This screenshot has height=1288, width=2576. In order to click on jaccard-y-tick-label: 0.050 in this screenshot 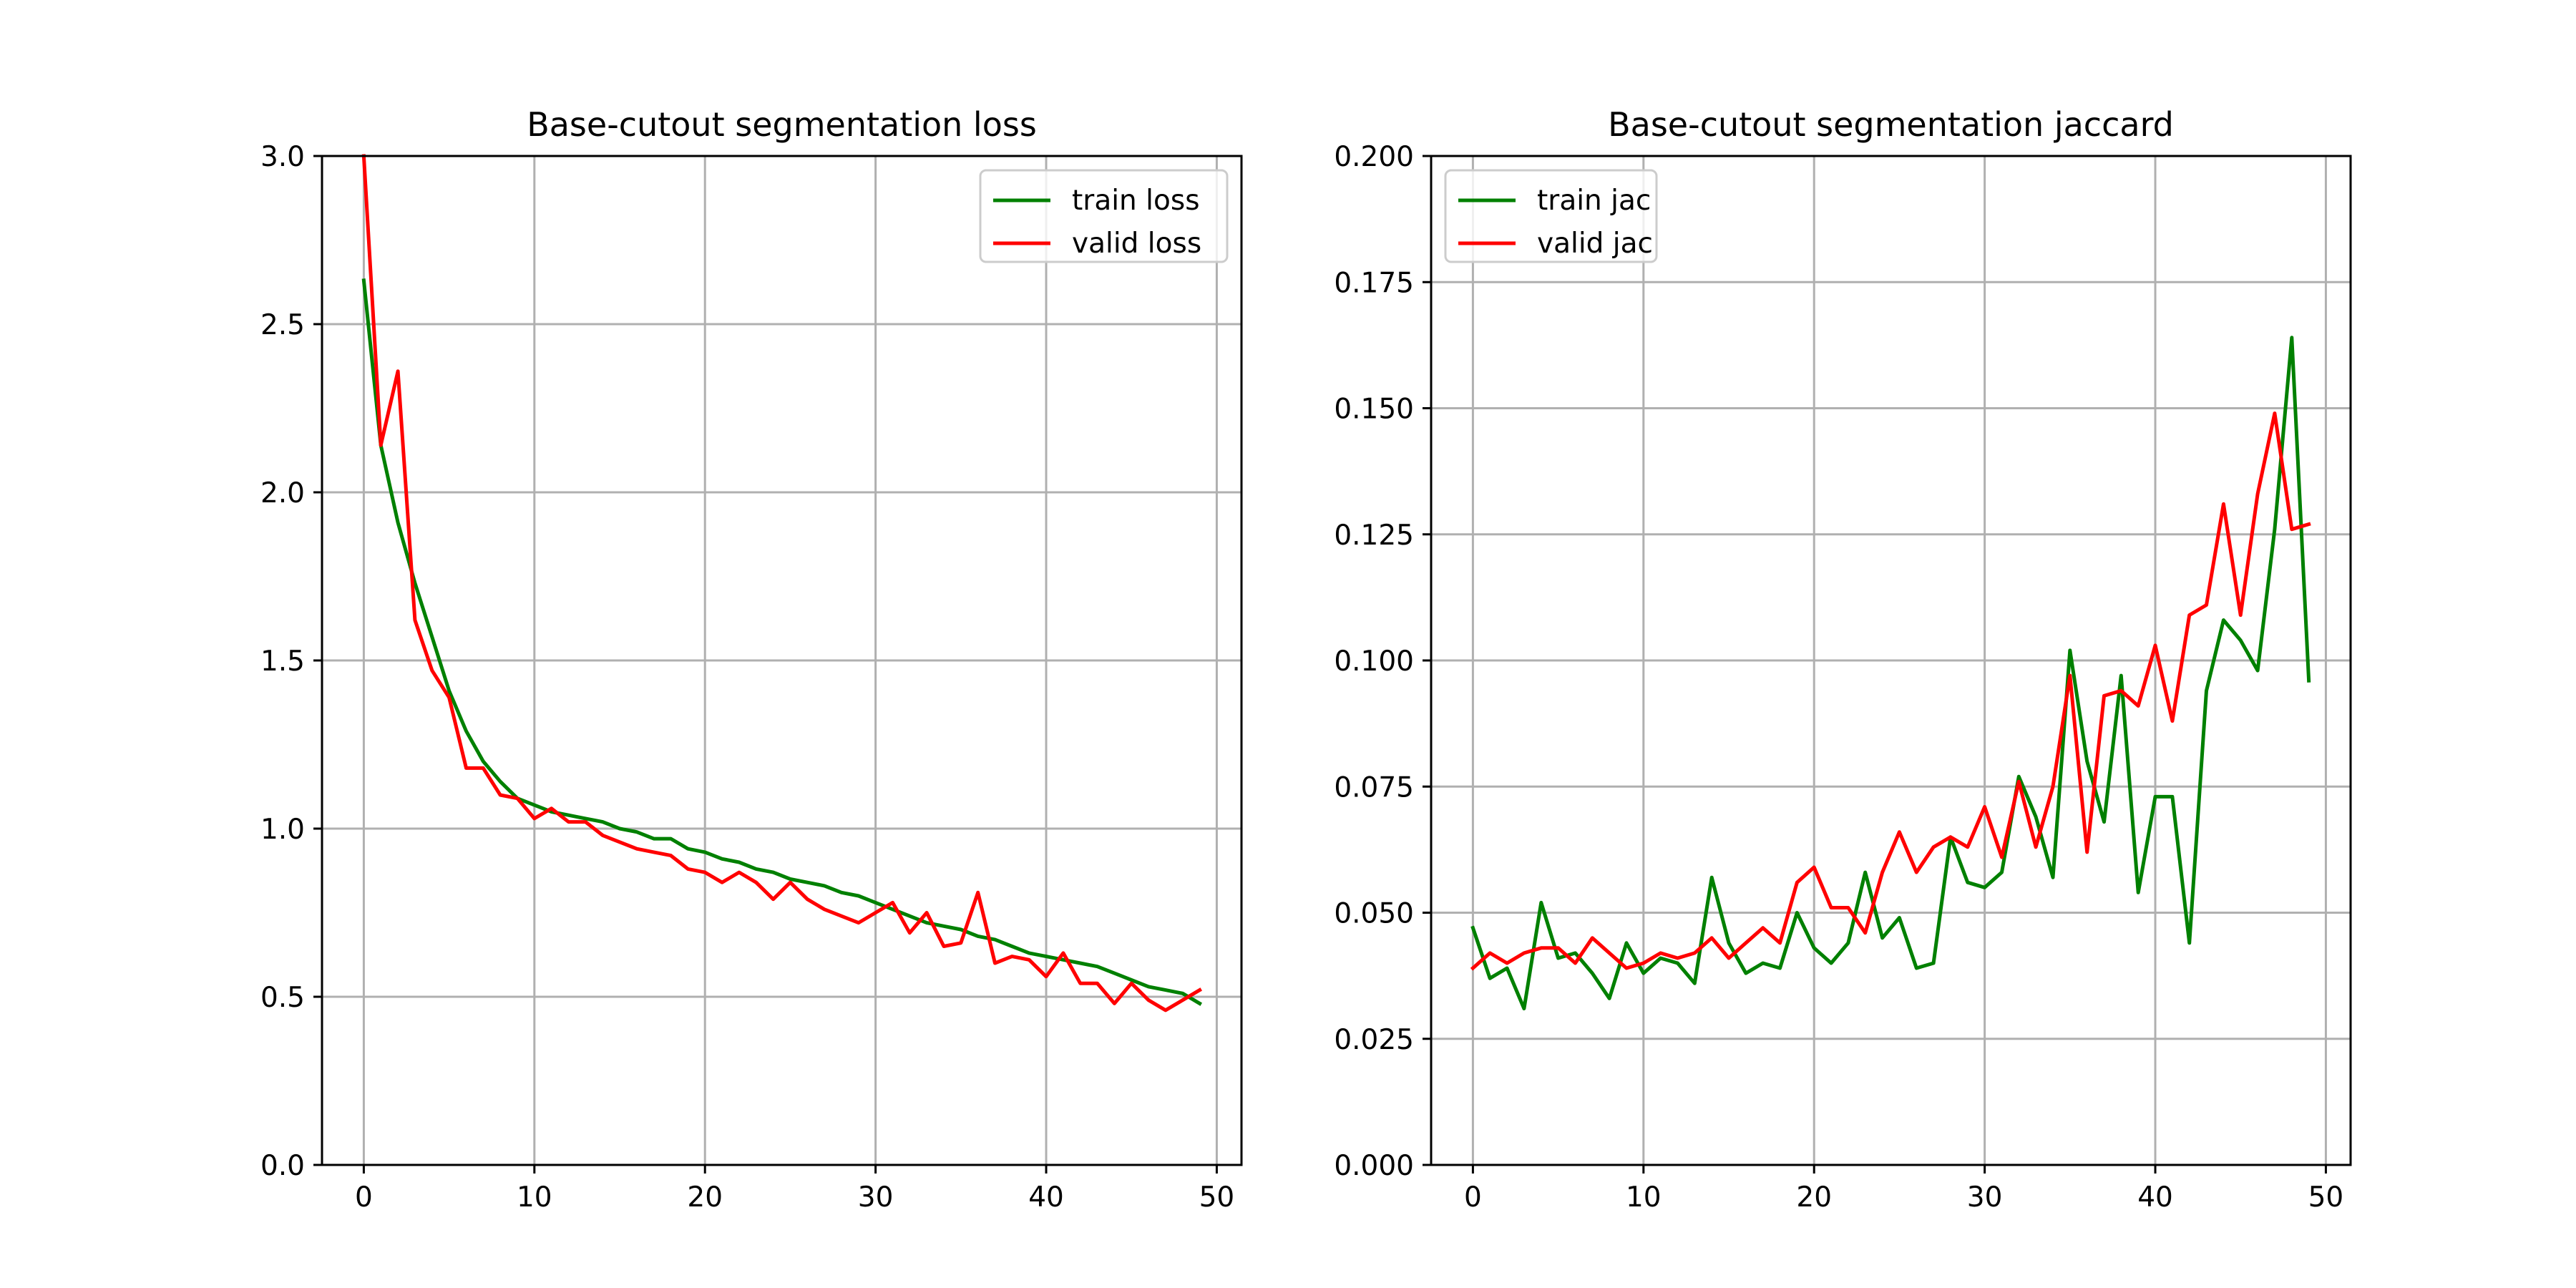, I will do `click(1374, 914)`.